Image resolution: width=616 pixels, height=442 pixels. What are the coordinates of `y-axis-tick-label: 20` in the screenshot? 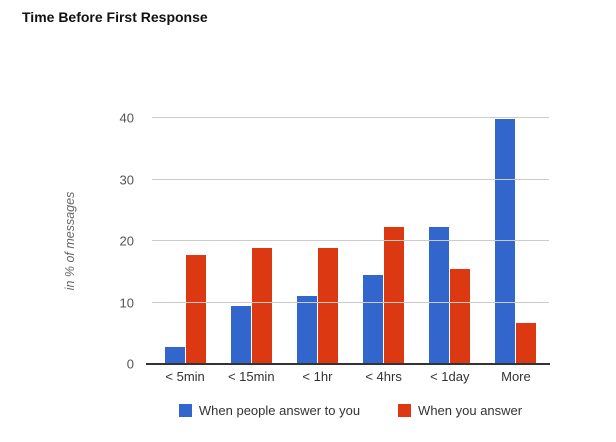 It's located at (126, 241).